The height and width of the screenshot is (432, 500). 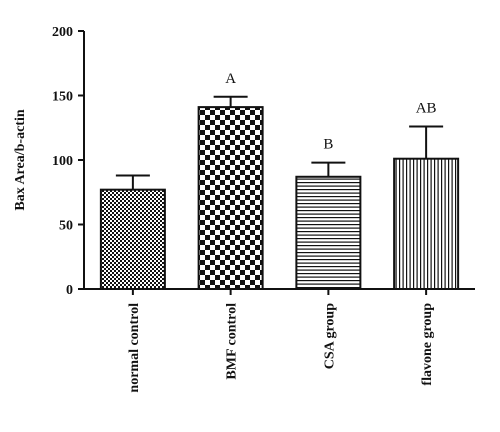 What do you see at coordinates (328, 145) in the screenshot?
I see `significance-label: B` at bounding box center [328, 145].